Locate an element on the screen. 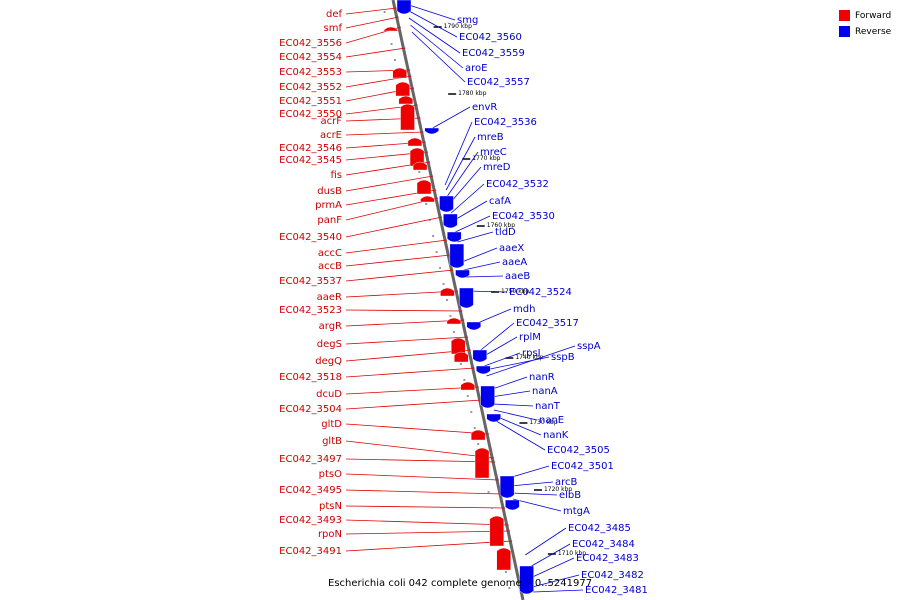 The width and height of the screenshot is (900, 600). reverse-gene-label: nanK is located at coordinates (556, 435).